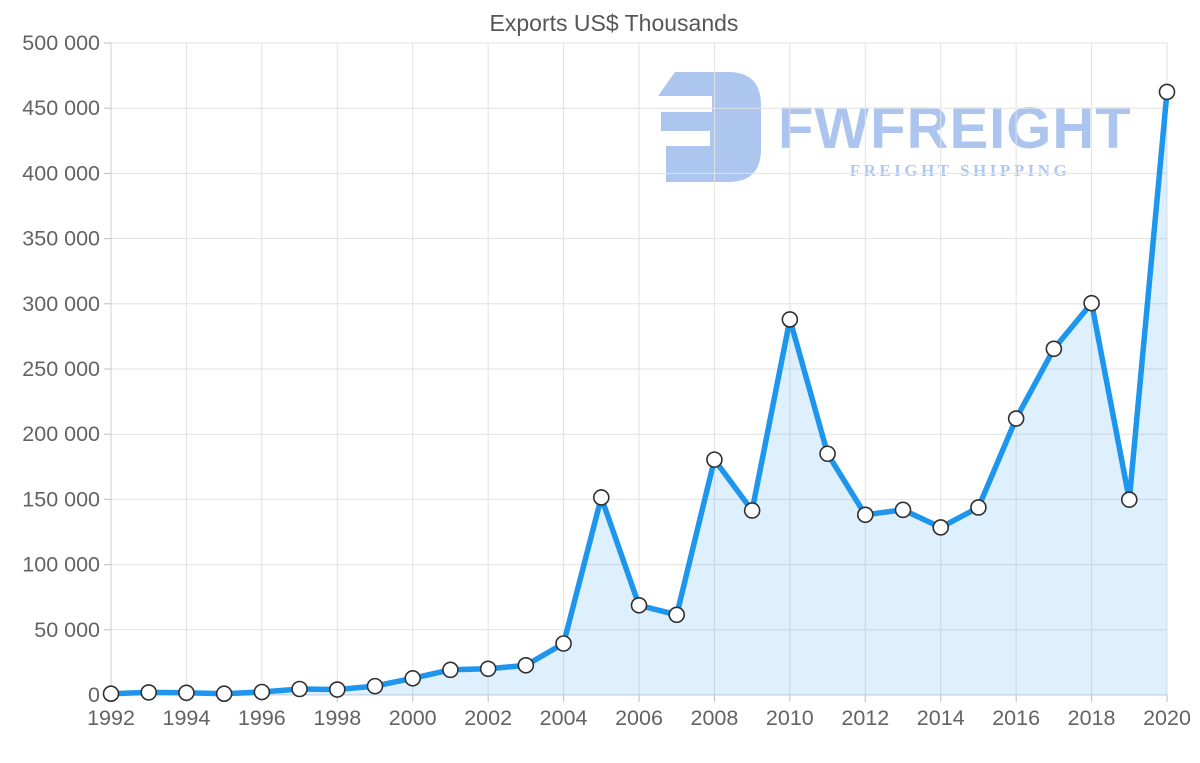 The image size is (1200, 763). Describe the element at coordinates (752, 510) in the screenshot. I see `data-point-2009` at that location.